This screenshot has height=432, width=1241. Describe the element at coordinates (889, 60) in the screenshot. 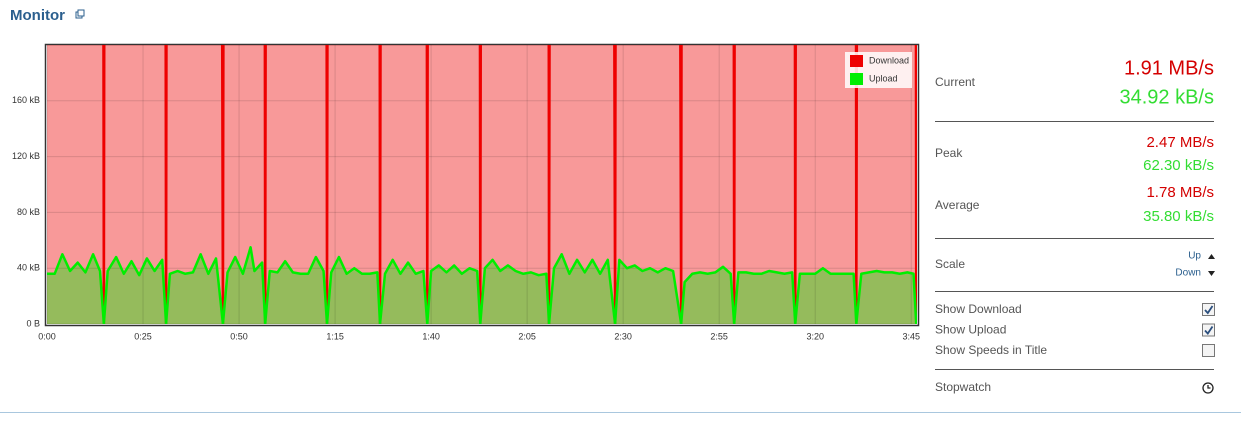

I see `legend-label: Download` at that location.